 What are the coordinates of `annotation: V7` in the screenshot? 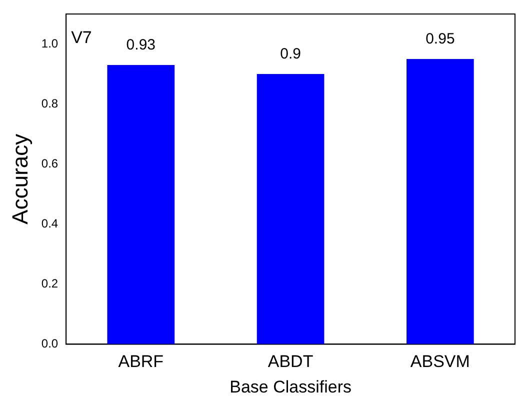 It's located at (81, 38).